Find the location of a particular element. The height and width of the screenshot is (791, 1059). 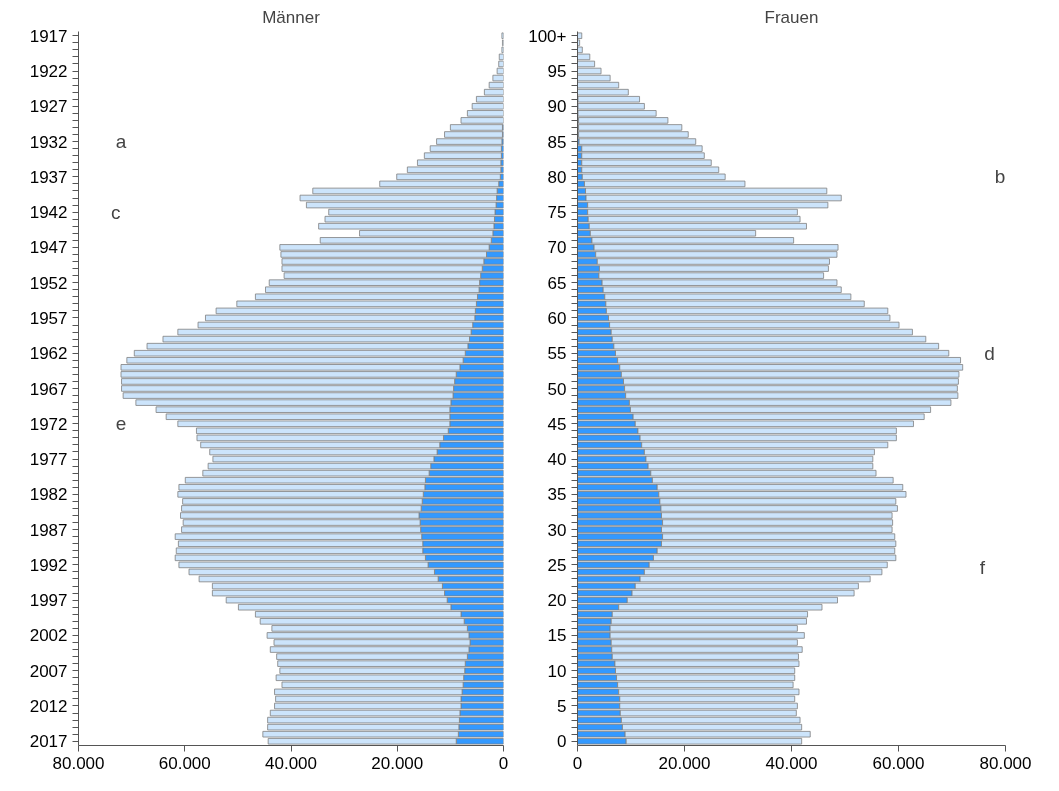

y-tick-label: 1937 is located at coordinates (48, 177).